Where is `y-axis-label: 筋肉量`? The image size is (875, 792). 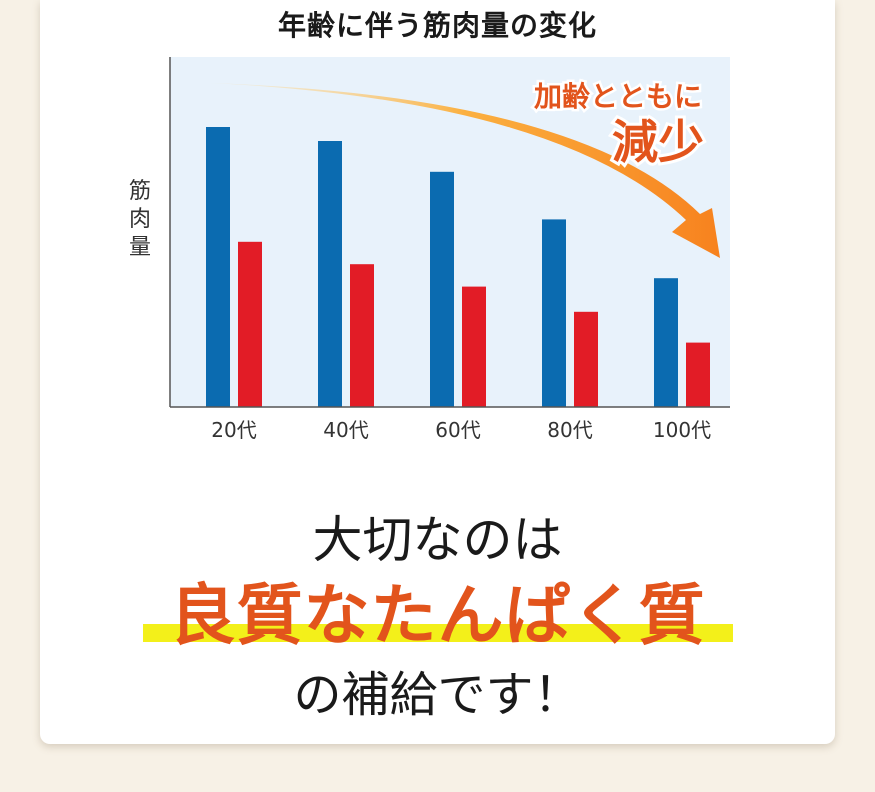 y-axis-label: 筋肉量 is located at coordinates (140, 219).